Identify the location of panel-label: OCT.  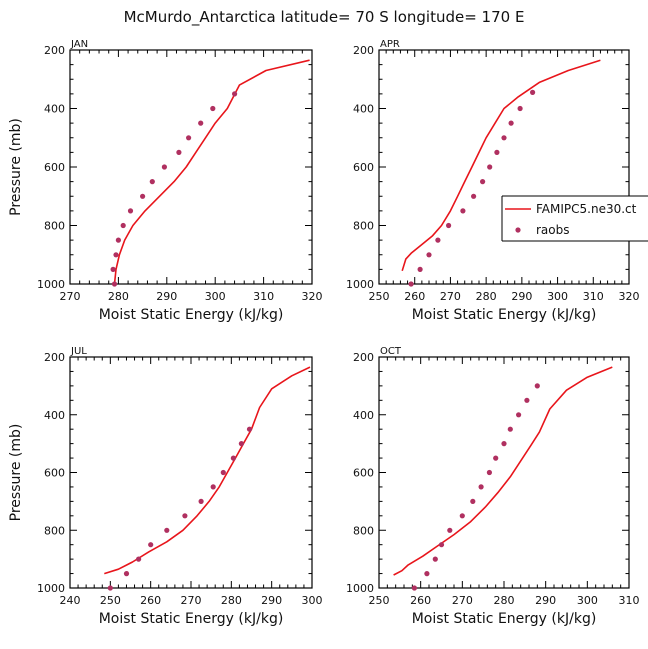
(391, 351).